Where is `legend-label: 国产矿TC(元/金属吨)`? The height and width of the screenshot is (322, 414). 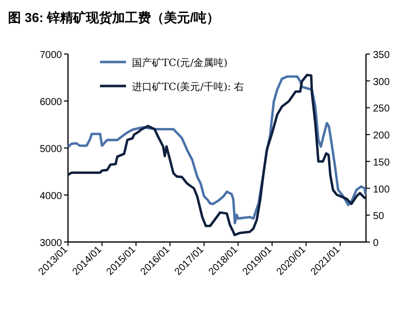 legend-label: 国产矿TC(元/金属吨) is located at coordinates (180, 63).